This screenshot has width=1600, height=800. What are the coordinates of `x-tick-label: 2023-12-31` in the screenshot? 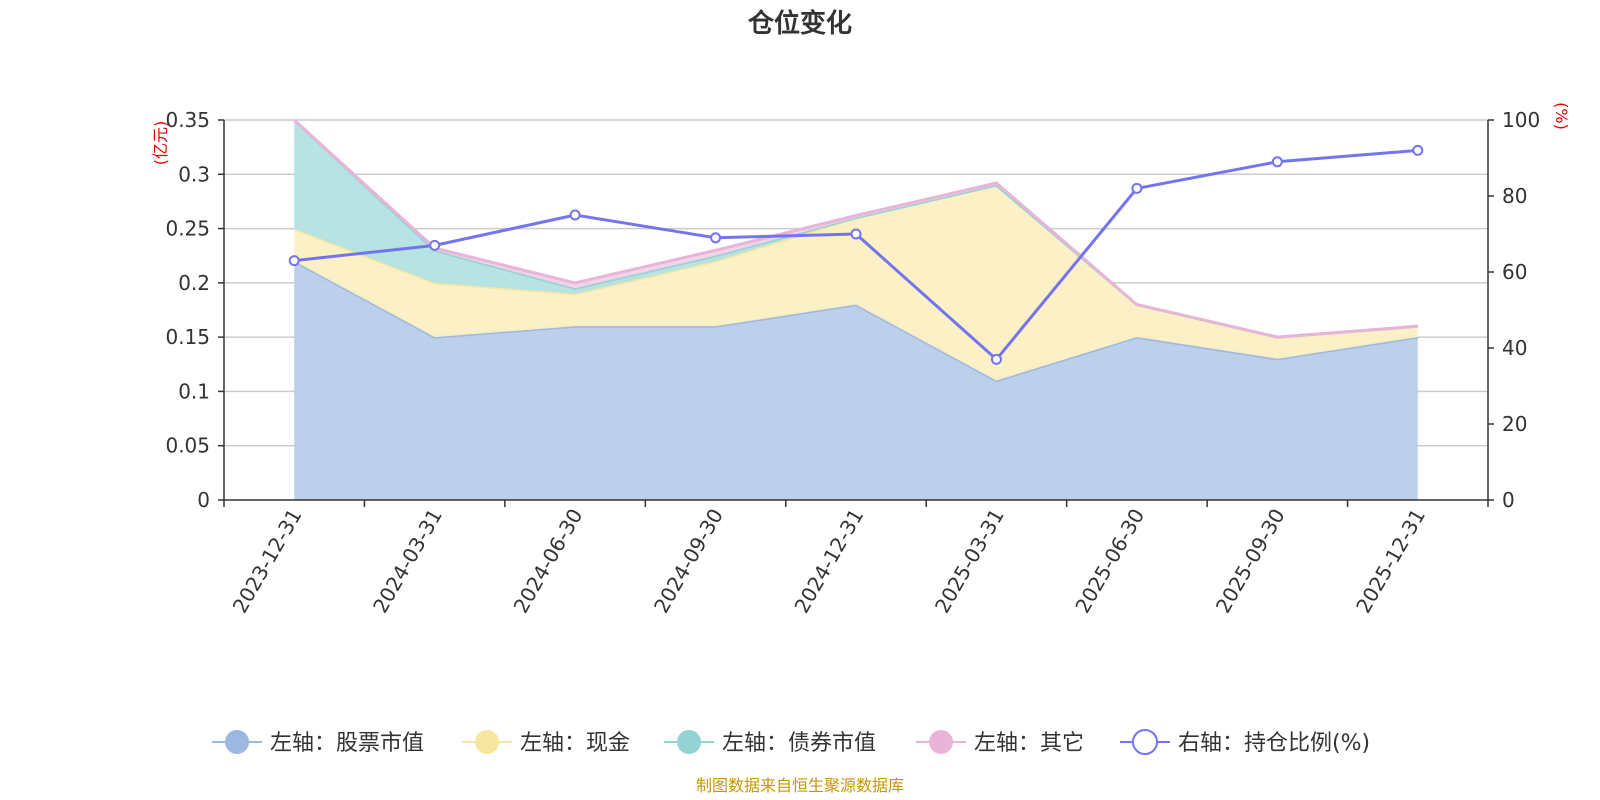 It's located at (267, 561).